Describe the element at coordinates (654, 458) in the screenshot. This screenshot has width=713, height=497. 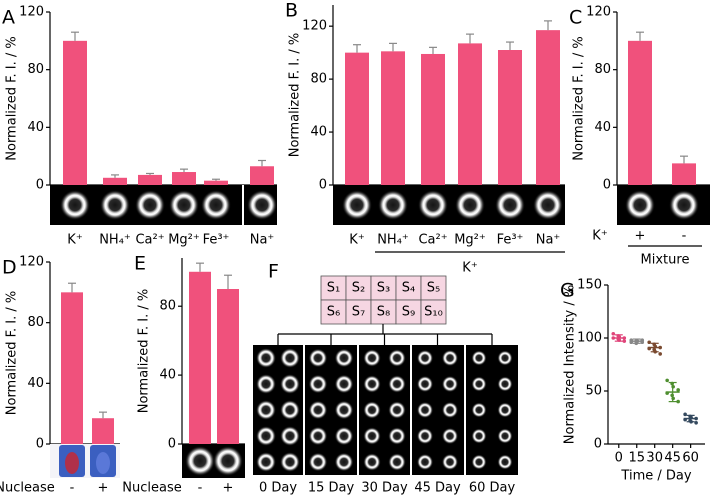
I see `x-tick-label: 30` at that location.